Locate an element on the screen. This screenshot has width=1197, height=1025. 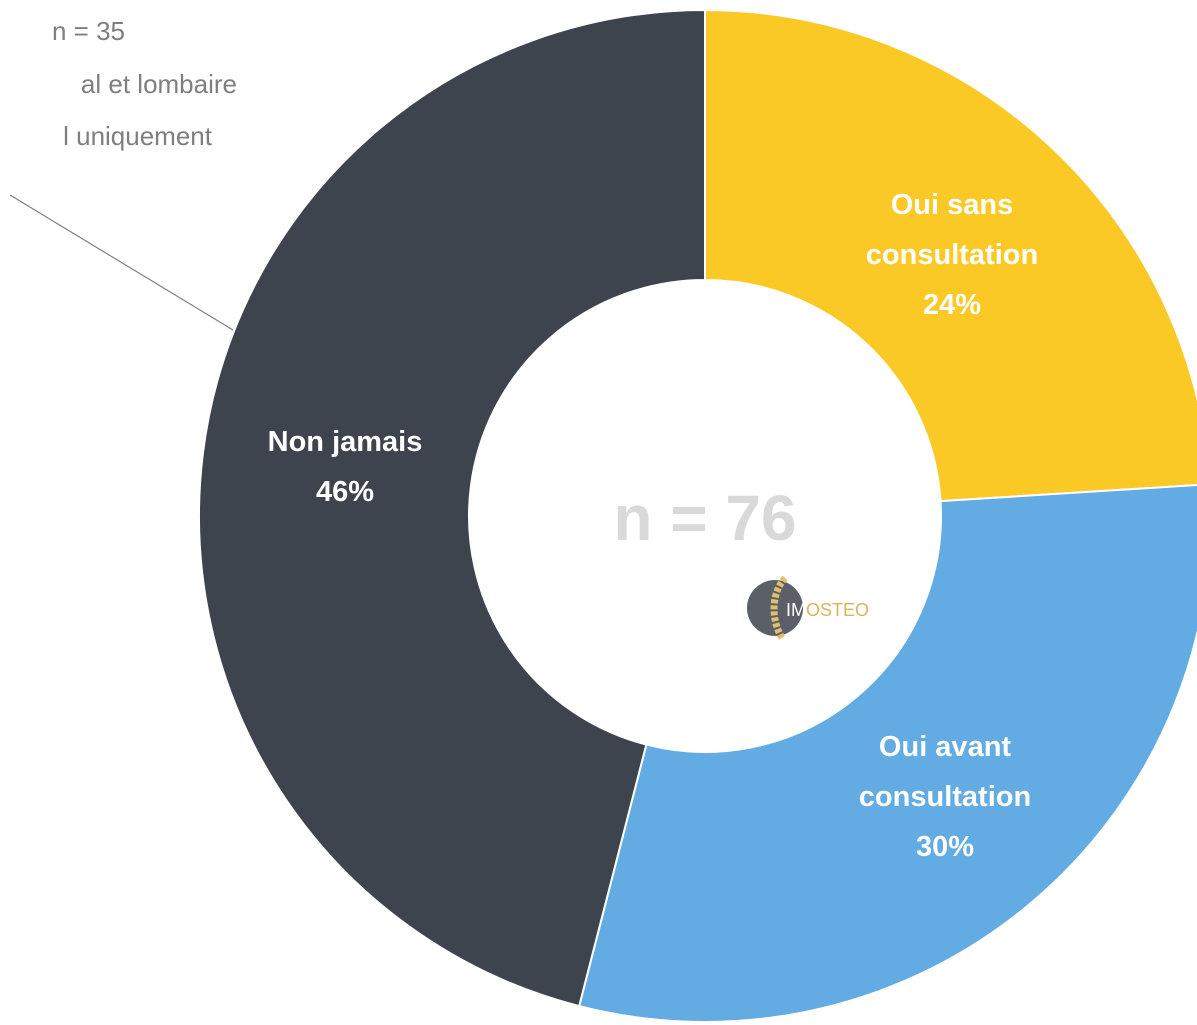
annotation: l uniquement is located at coordinates (138, 136).